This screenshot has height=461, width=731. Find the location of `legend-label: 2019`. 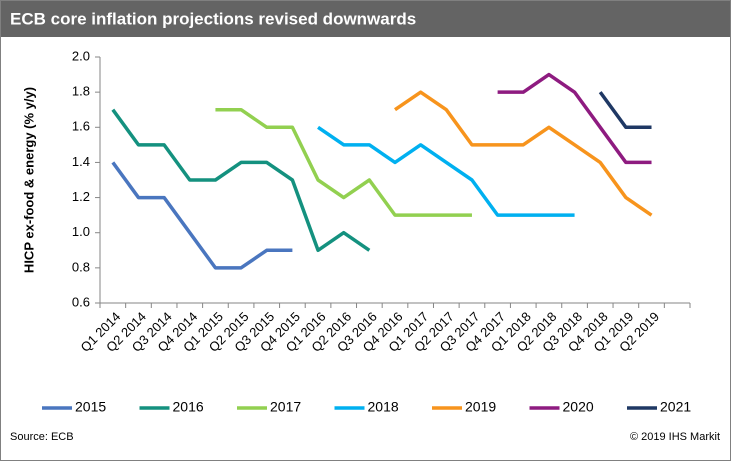

legend-label: 2019 is located at coordinates (480, 407).